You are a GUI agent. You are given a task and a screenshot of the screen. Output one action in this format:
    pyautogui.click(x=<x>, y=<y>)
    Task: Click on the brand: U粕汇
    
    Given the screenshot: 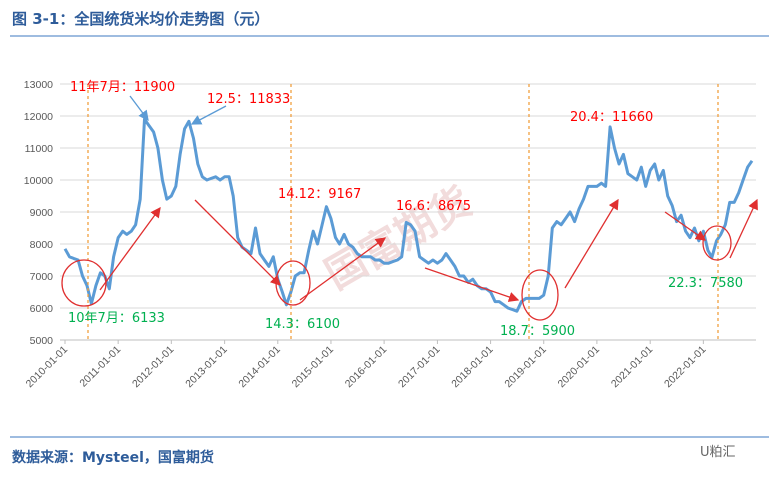 What is the action you would take?
    pyautogui.click(x=718, y=452)
    